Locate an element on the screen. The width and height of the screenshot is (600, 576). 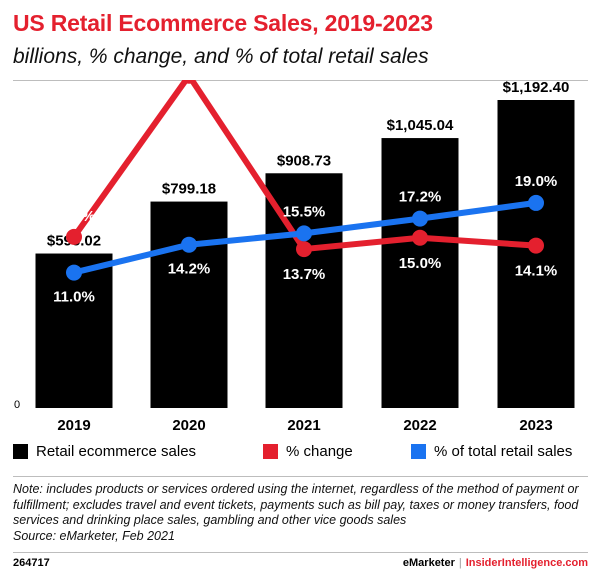
change-label-2019: 15.1% is located at coordinates (74, 216).